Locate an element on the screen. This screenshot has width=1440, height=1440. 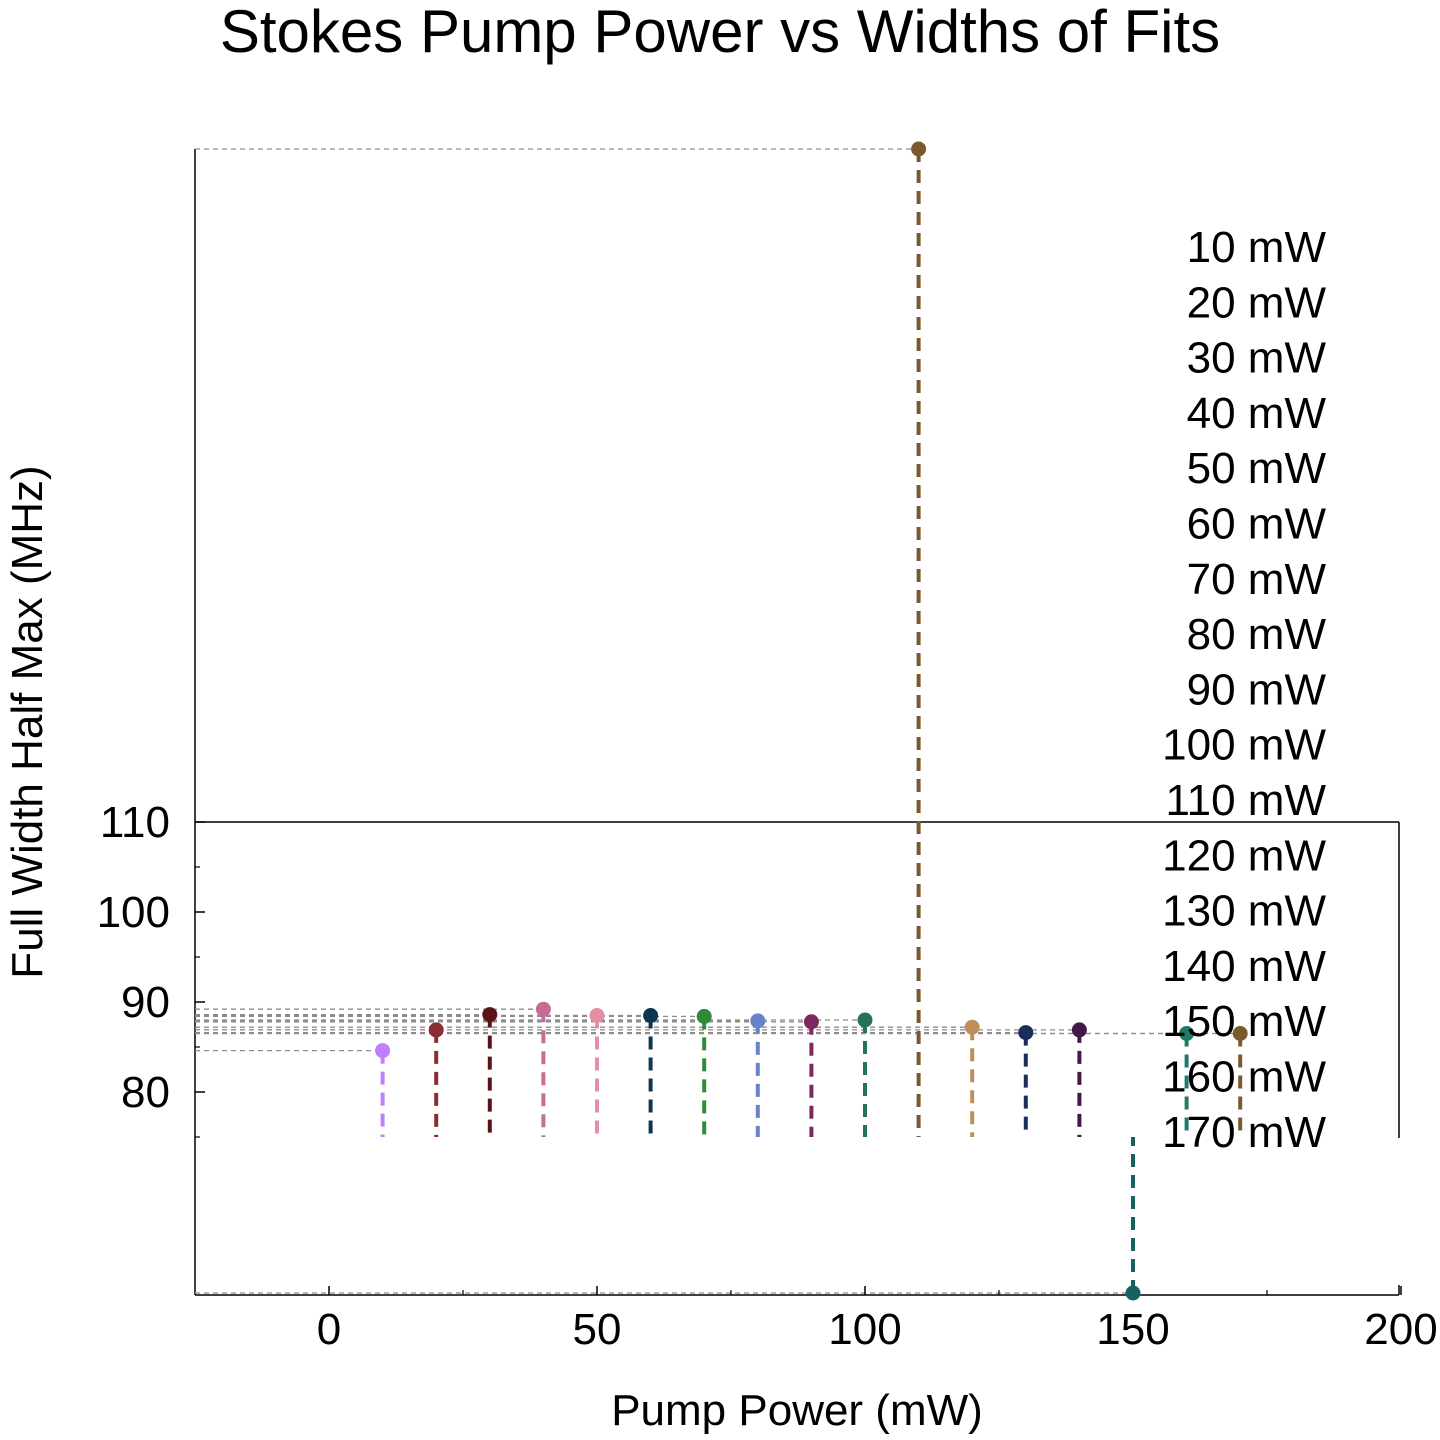
legend-entry: 120 mW is located at coordinates (1244, 855).